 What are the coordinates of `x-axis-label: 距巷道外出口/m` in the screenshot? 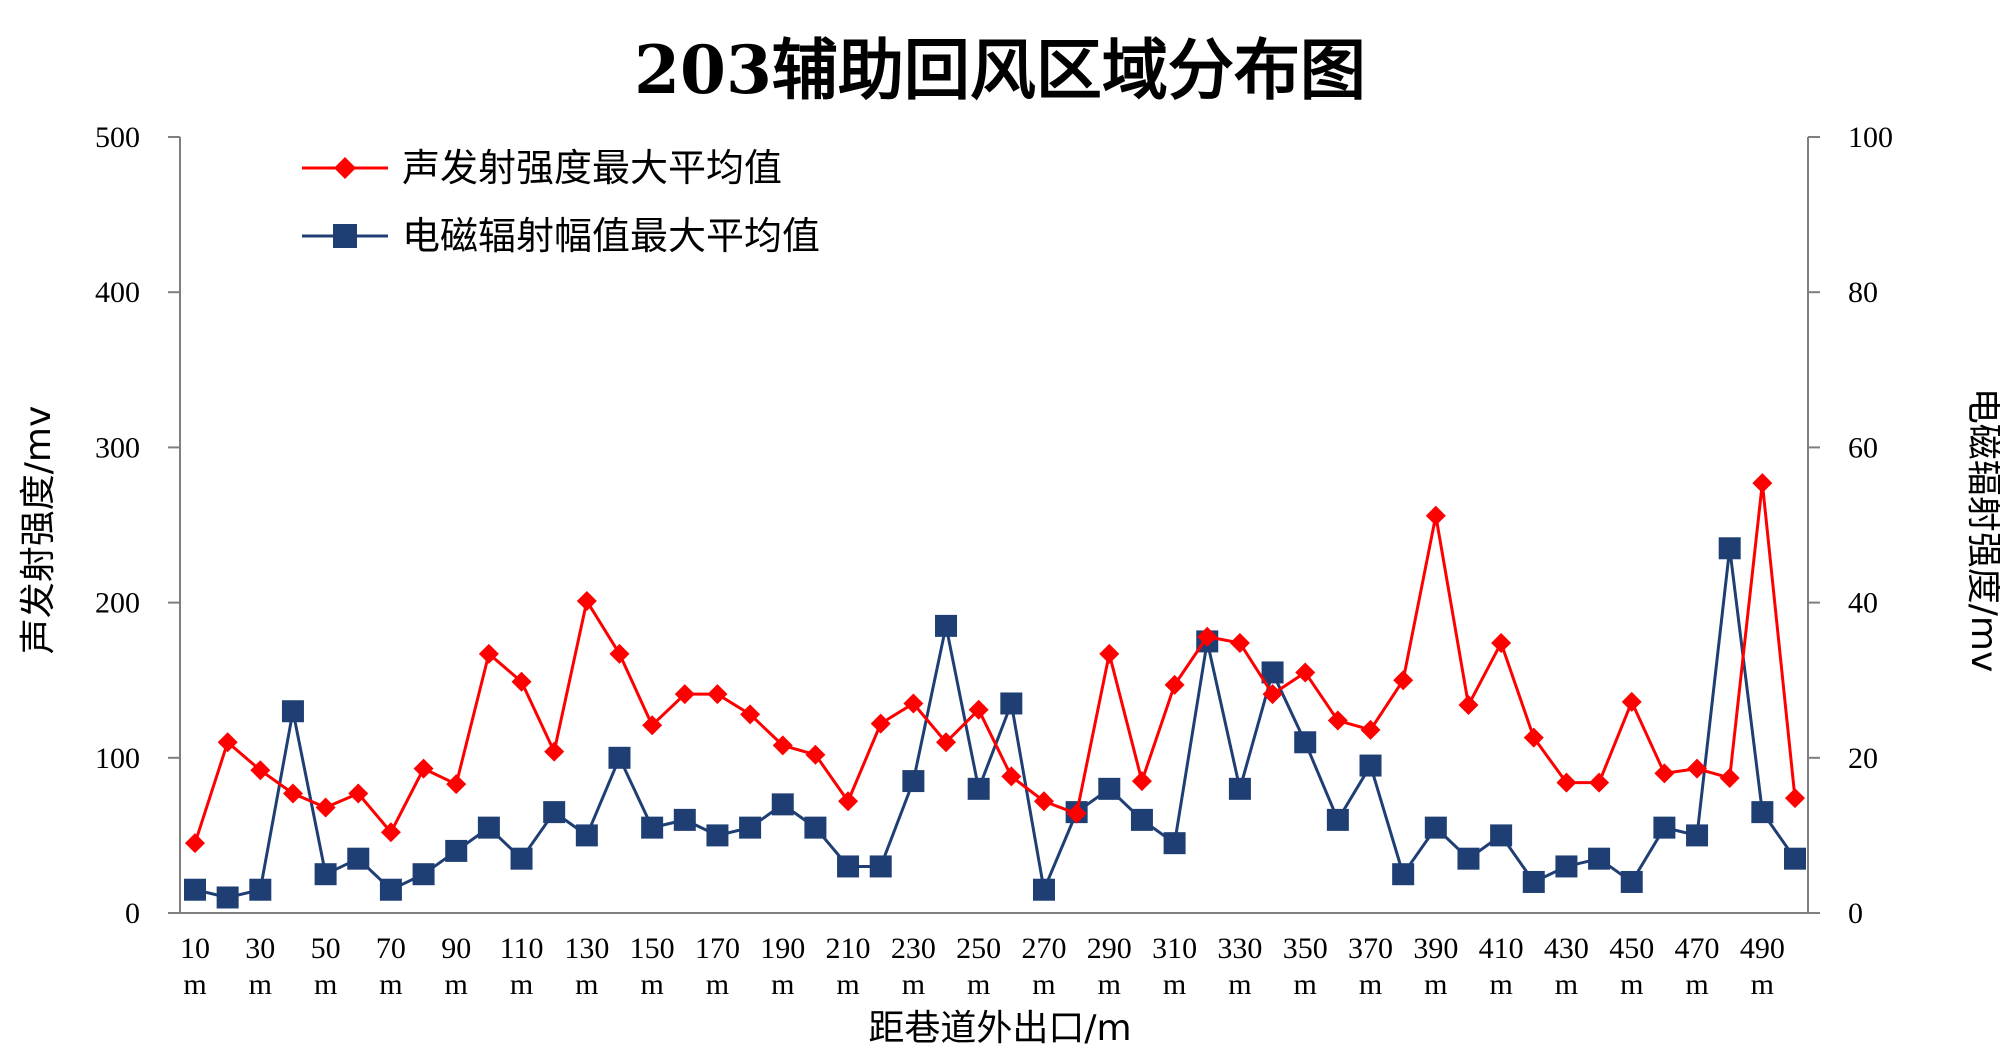 It's located at (999, 1028).